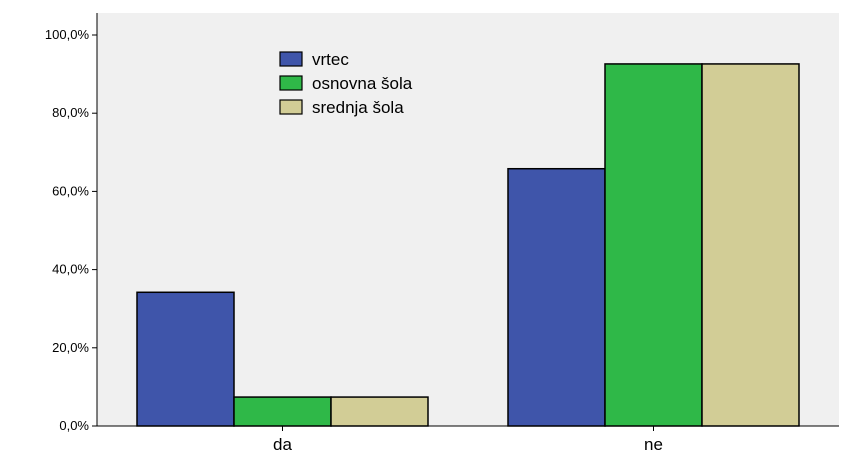 This screenshot has width=843, height=457. I want to click on y-tick-label: 20,0%, so click(70, 347).